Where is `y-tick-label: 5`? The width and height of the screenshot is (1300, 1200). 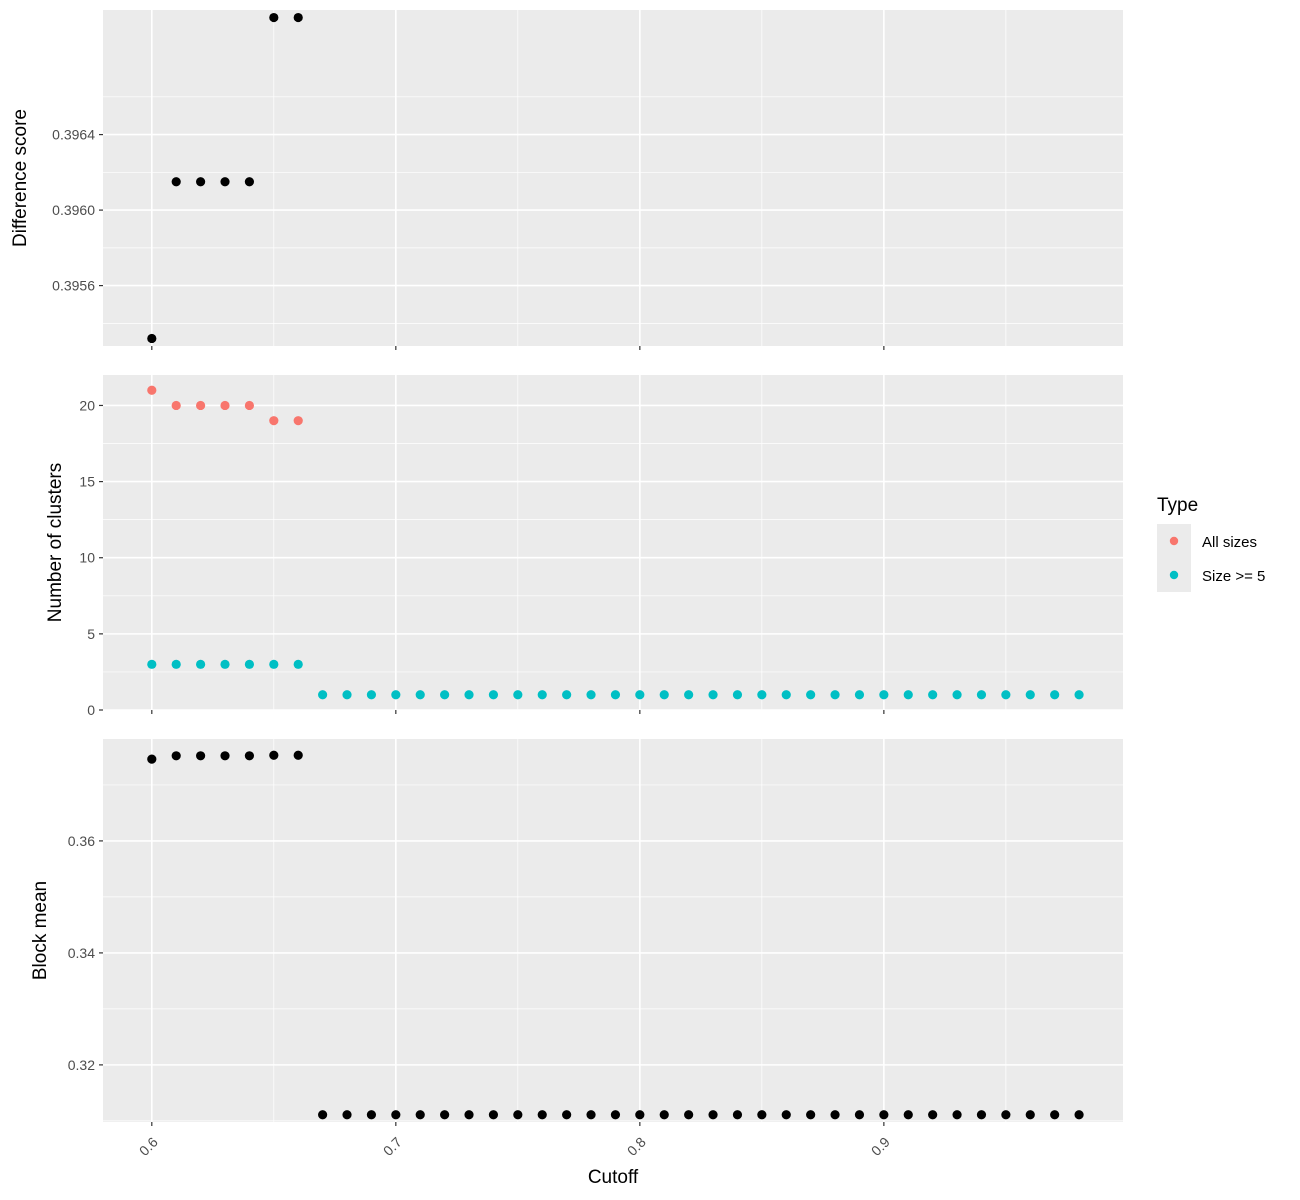
y-tick-label: 5 is located at coordinates (91, 634).